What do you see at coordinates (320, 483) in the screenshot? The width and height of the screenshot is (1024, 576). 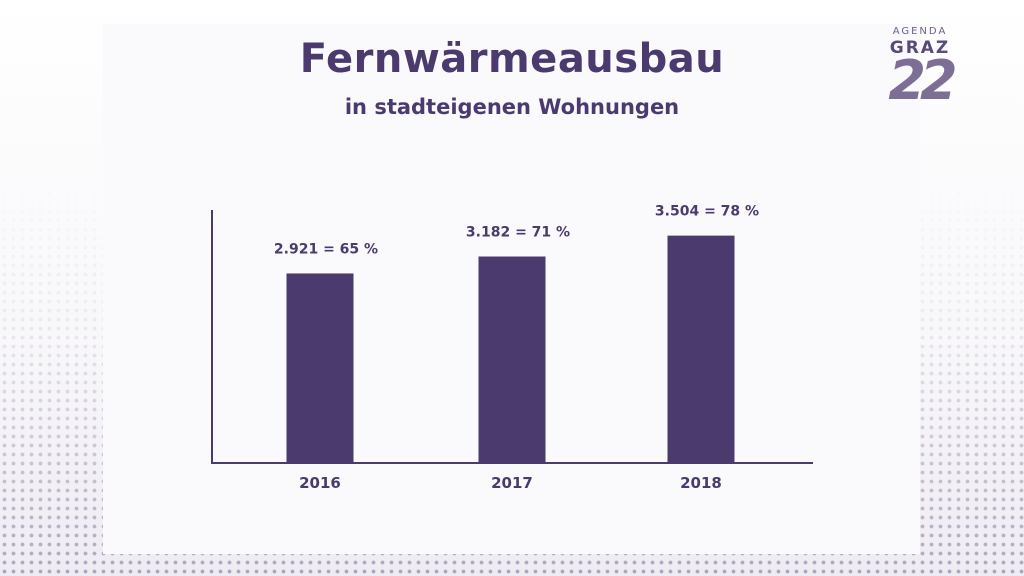 I see `x-tick-label-2016: 2016` at bounding box center [320, 483].